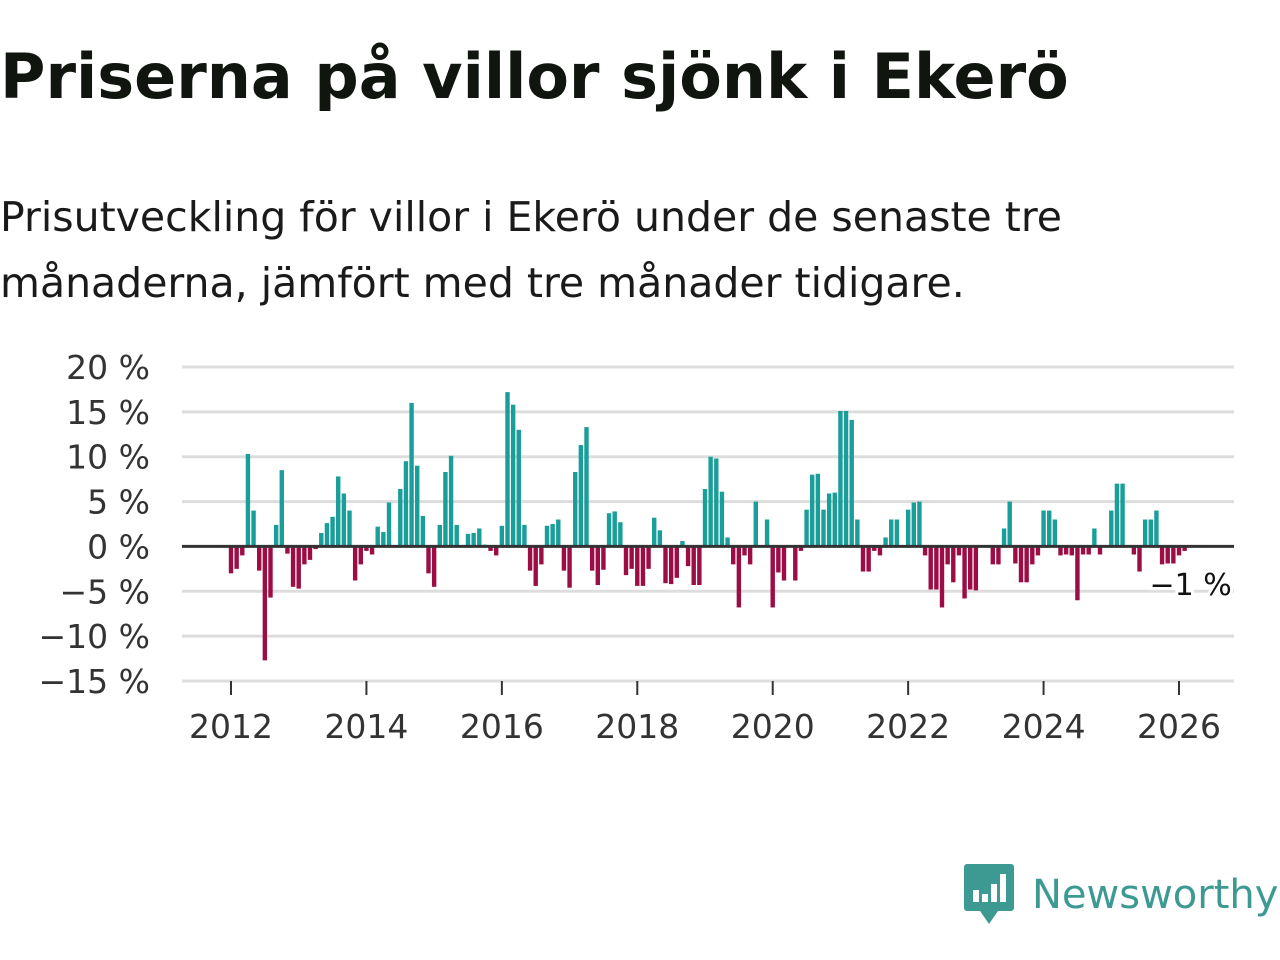 Image resolution: width=1280 pixels, height=960 pixels. What do you see at coordinates (108, 457) in the screenshot?
I see `y-tick-label: 10 %` at bounding box center [108, 457].